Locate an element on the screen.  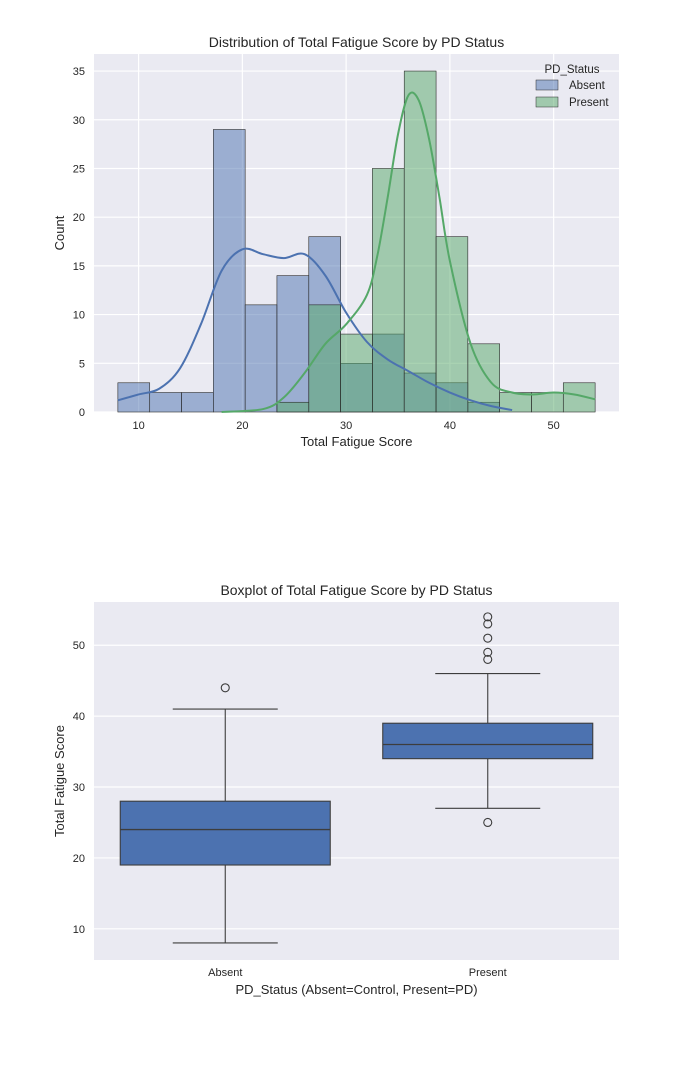
boxplot-y-axis-label: Total Fatigue Score is located at coordinates (59, 781).